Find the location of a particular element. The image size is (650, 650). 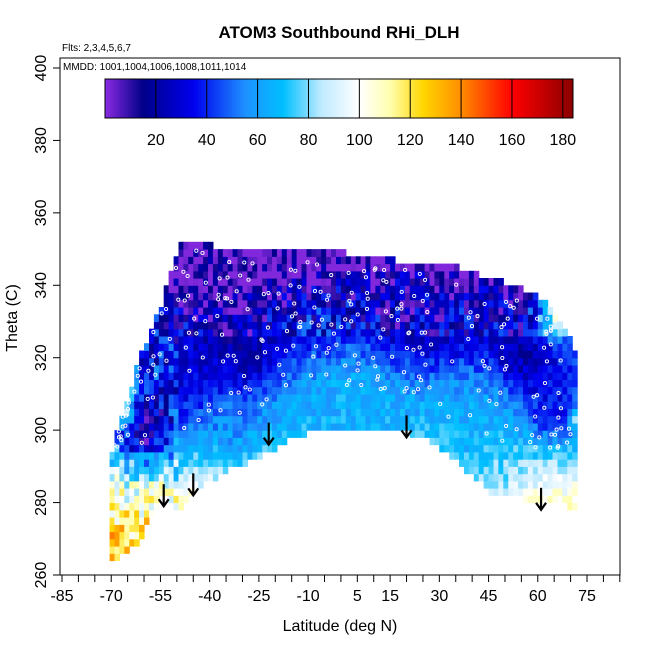

y-tick-label: 280 is located at coordinates (41, 502).